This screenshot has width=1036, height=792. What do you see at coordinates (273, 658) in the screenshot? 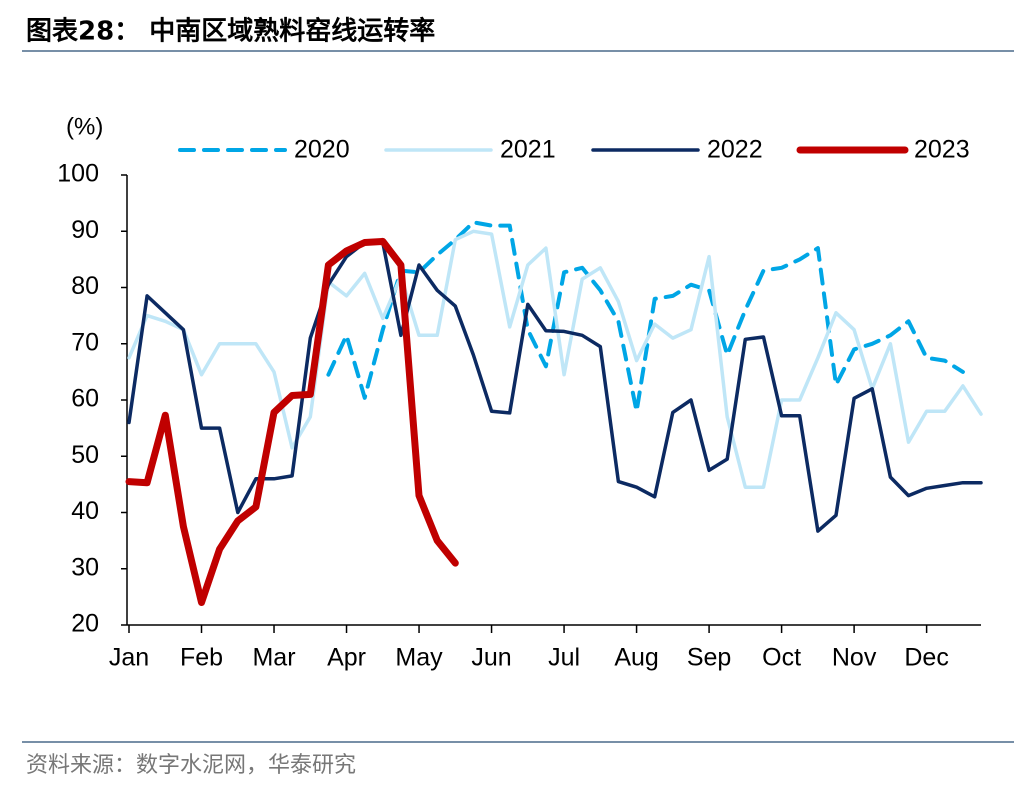
I see `x-tick-label: Mar` at bounding box center [273, 658].